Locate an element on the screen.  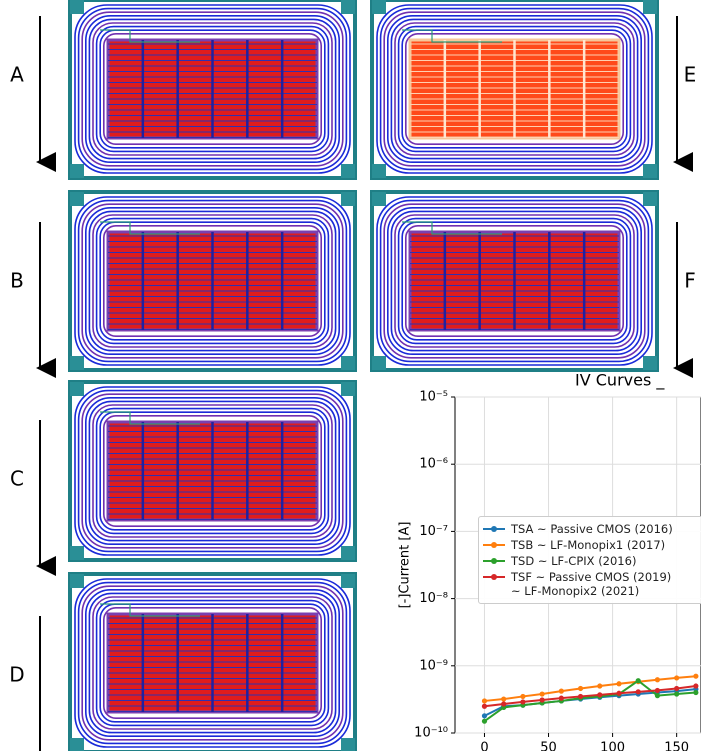
legend-label: TSB ~ LF-Monopix1 (2017) is located at coordinates (588, 545).